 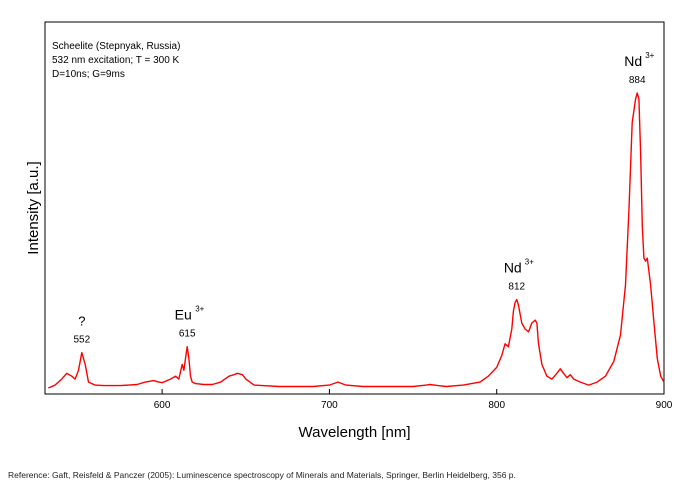 What do you see at coordinates (516, 287) in the screenshot?
I see `peak-wavelength-label: 812` at bounding box center [516, 287].